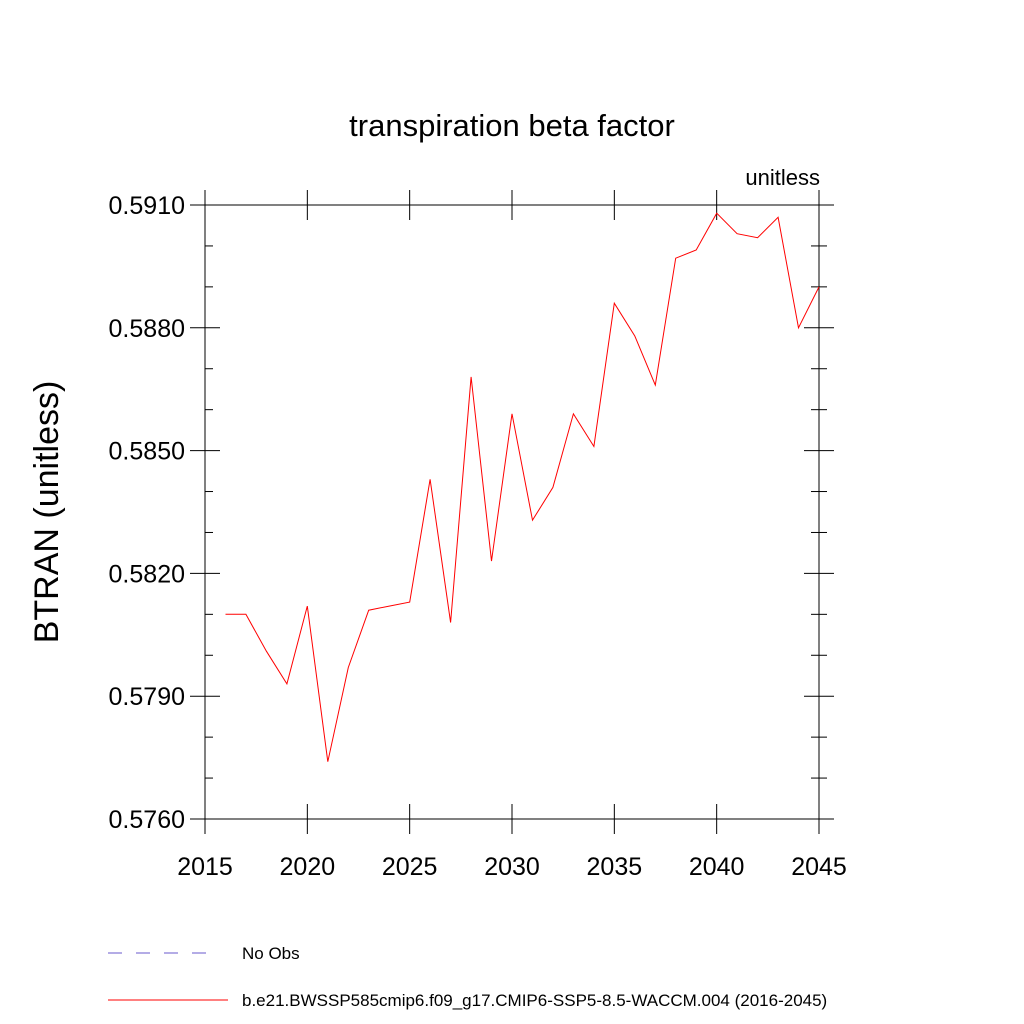 This screenshot has height=1024, width=1024. What do you see at coordinates (147, 697) in the screenshot?
I see `y-tick-label: 0.5790` at bounding box center [147, 697].